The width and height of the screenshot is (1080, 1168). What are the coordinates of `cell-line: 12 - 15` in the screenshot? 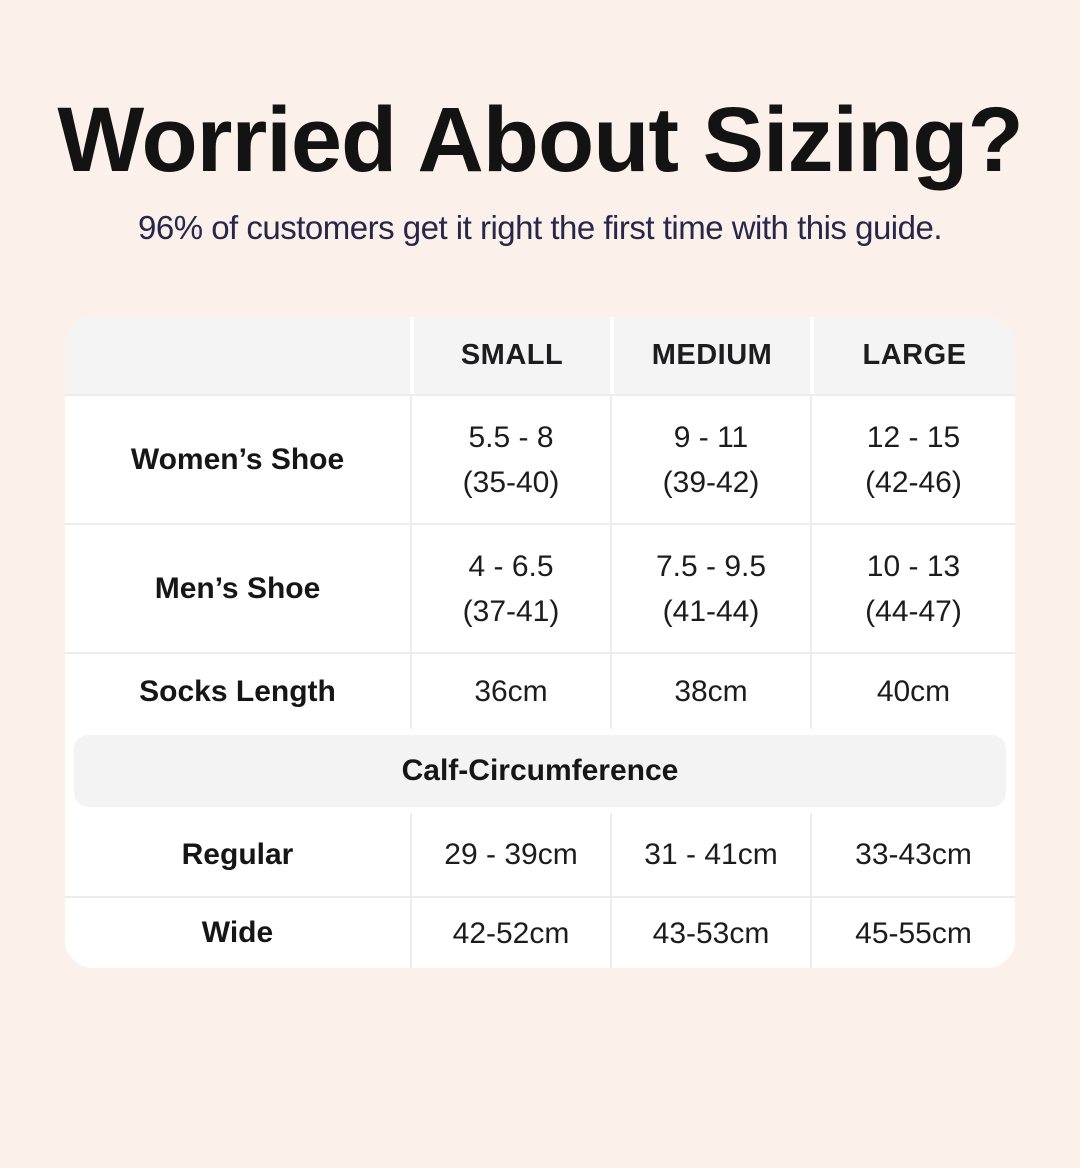 It's located at (913, 437).